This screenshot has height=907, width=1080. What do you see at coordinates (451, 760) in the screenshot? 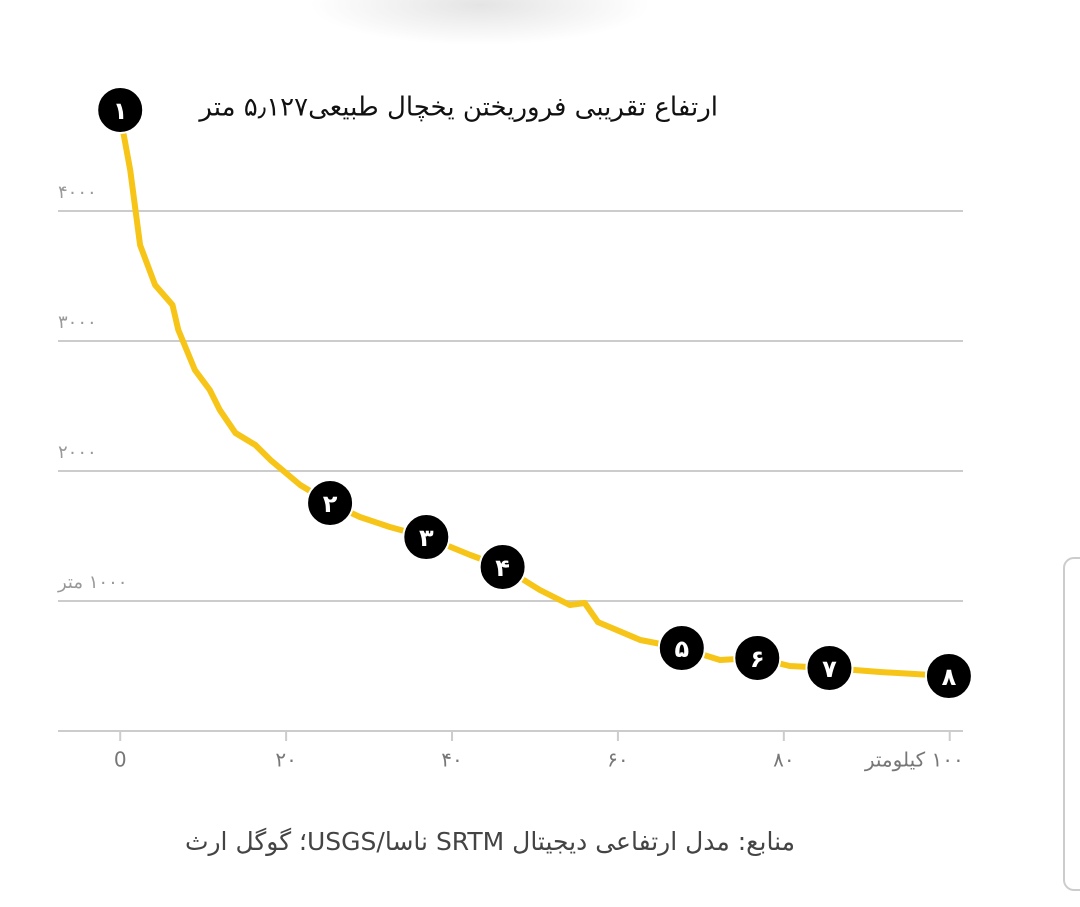
I see `x-tick-label: ۴۰` at bounding box center [451, 760].